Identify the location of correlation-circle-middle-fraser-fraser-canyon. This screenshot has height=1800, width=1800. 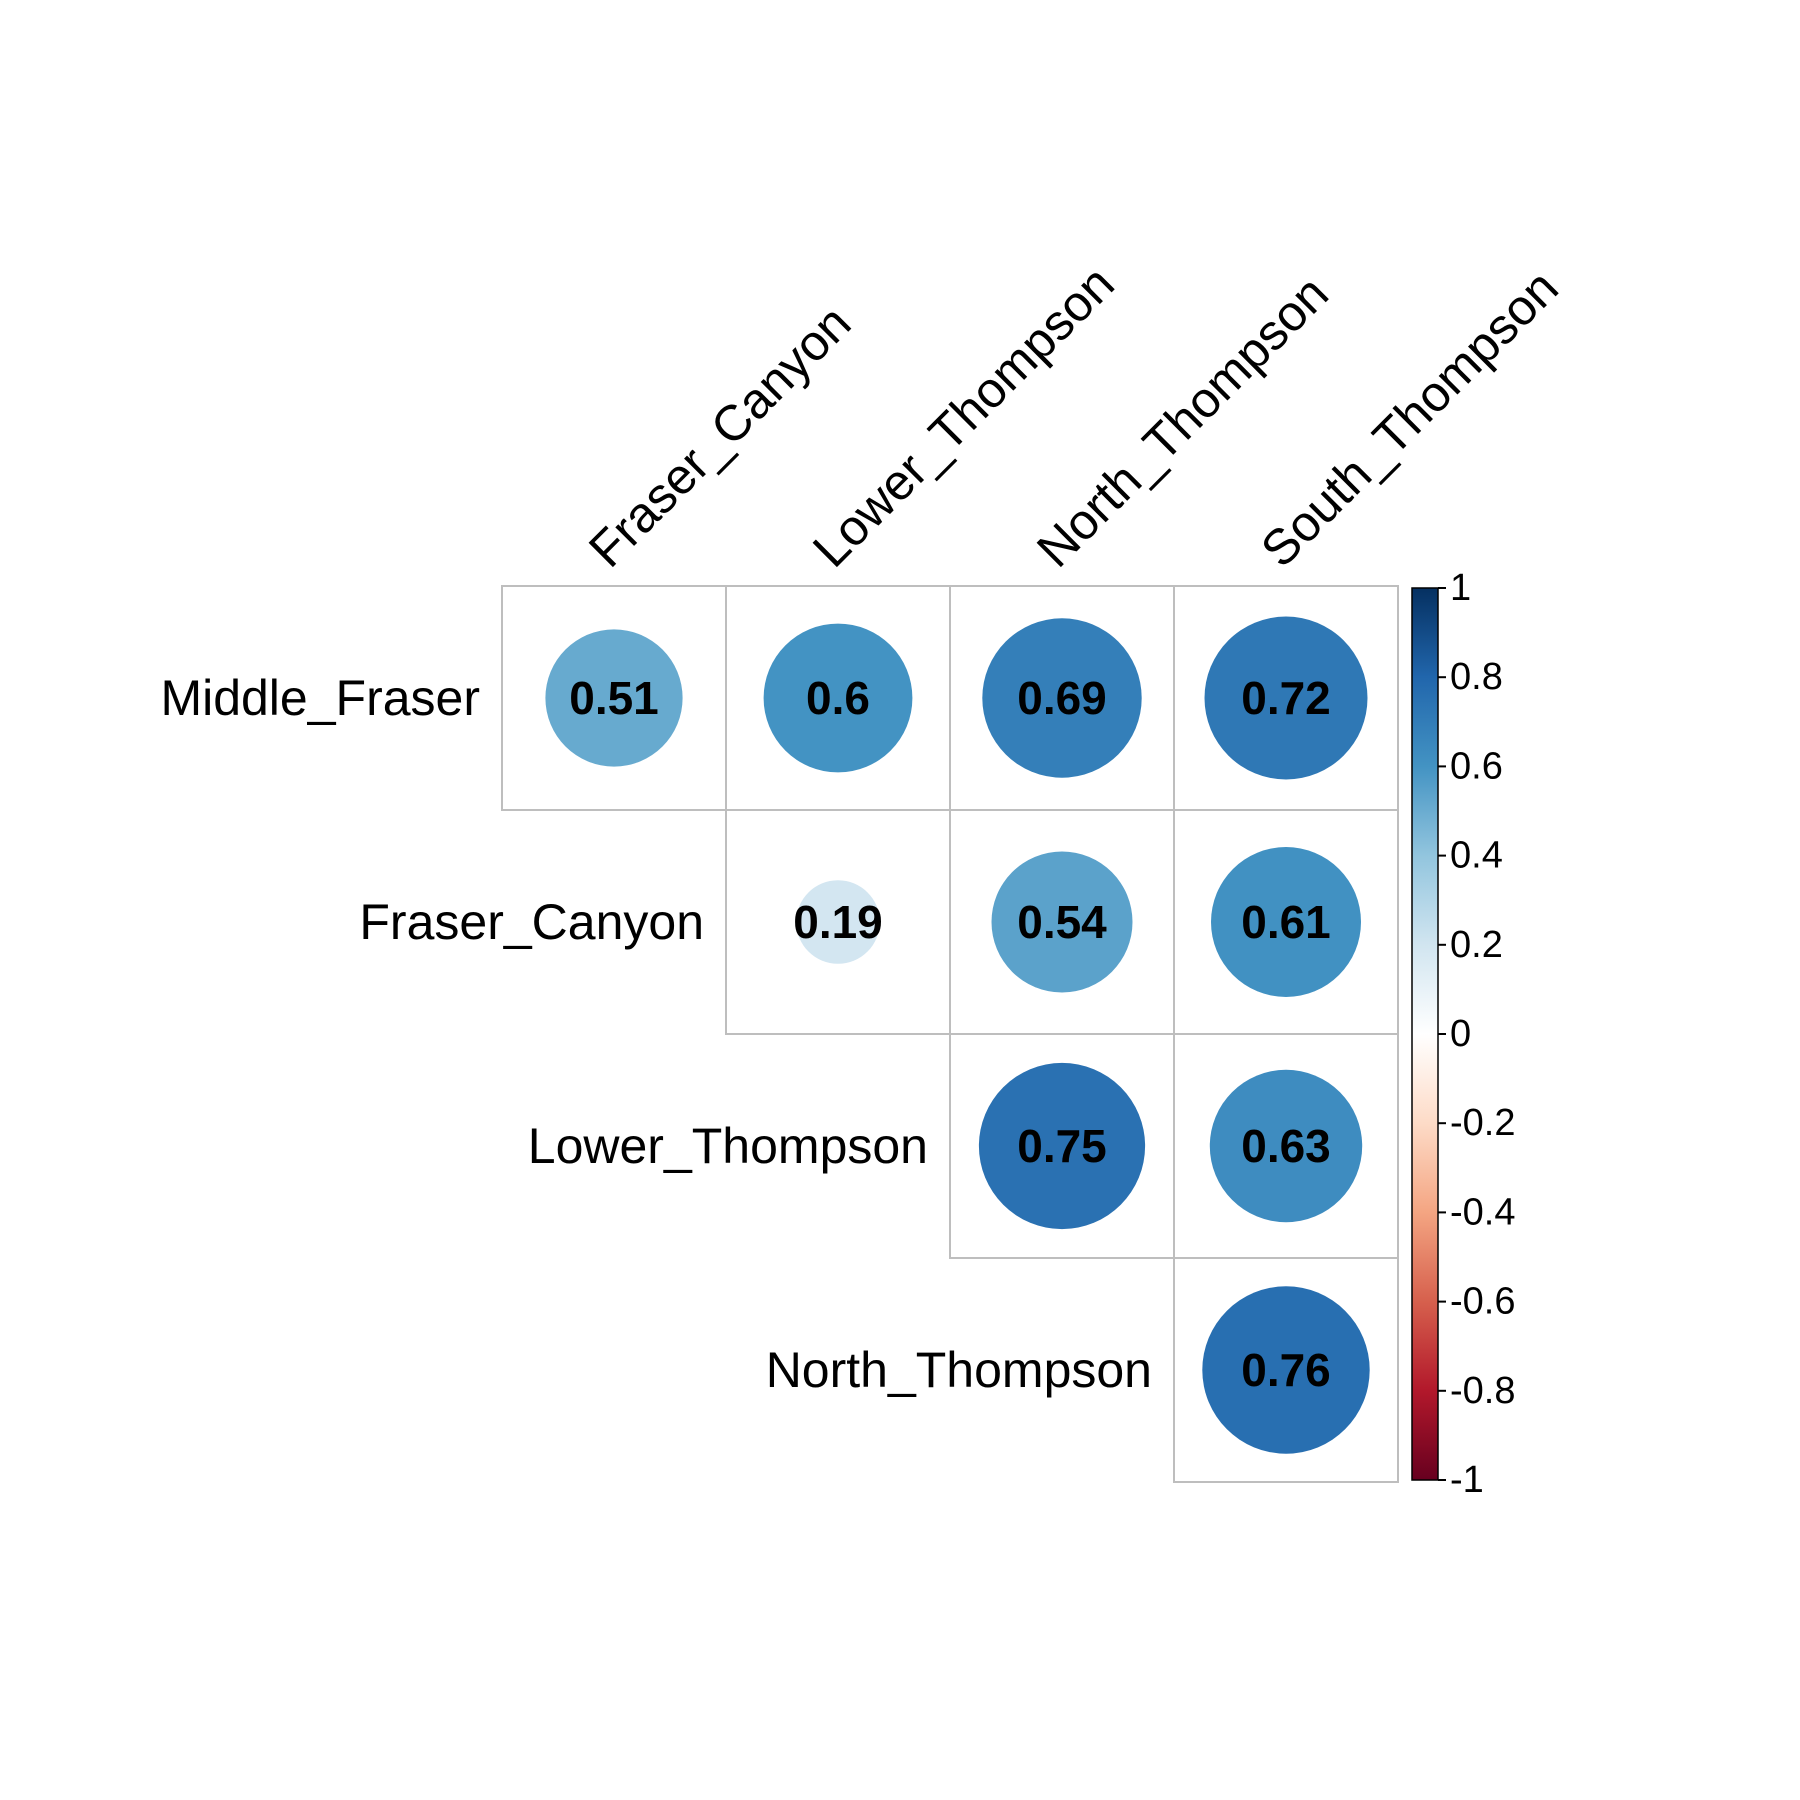
(614, 698).